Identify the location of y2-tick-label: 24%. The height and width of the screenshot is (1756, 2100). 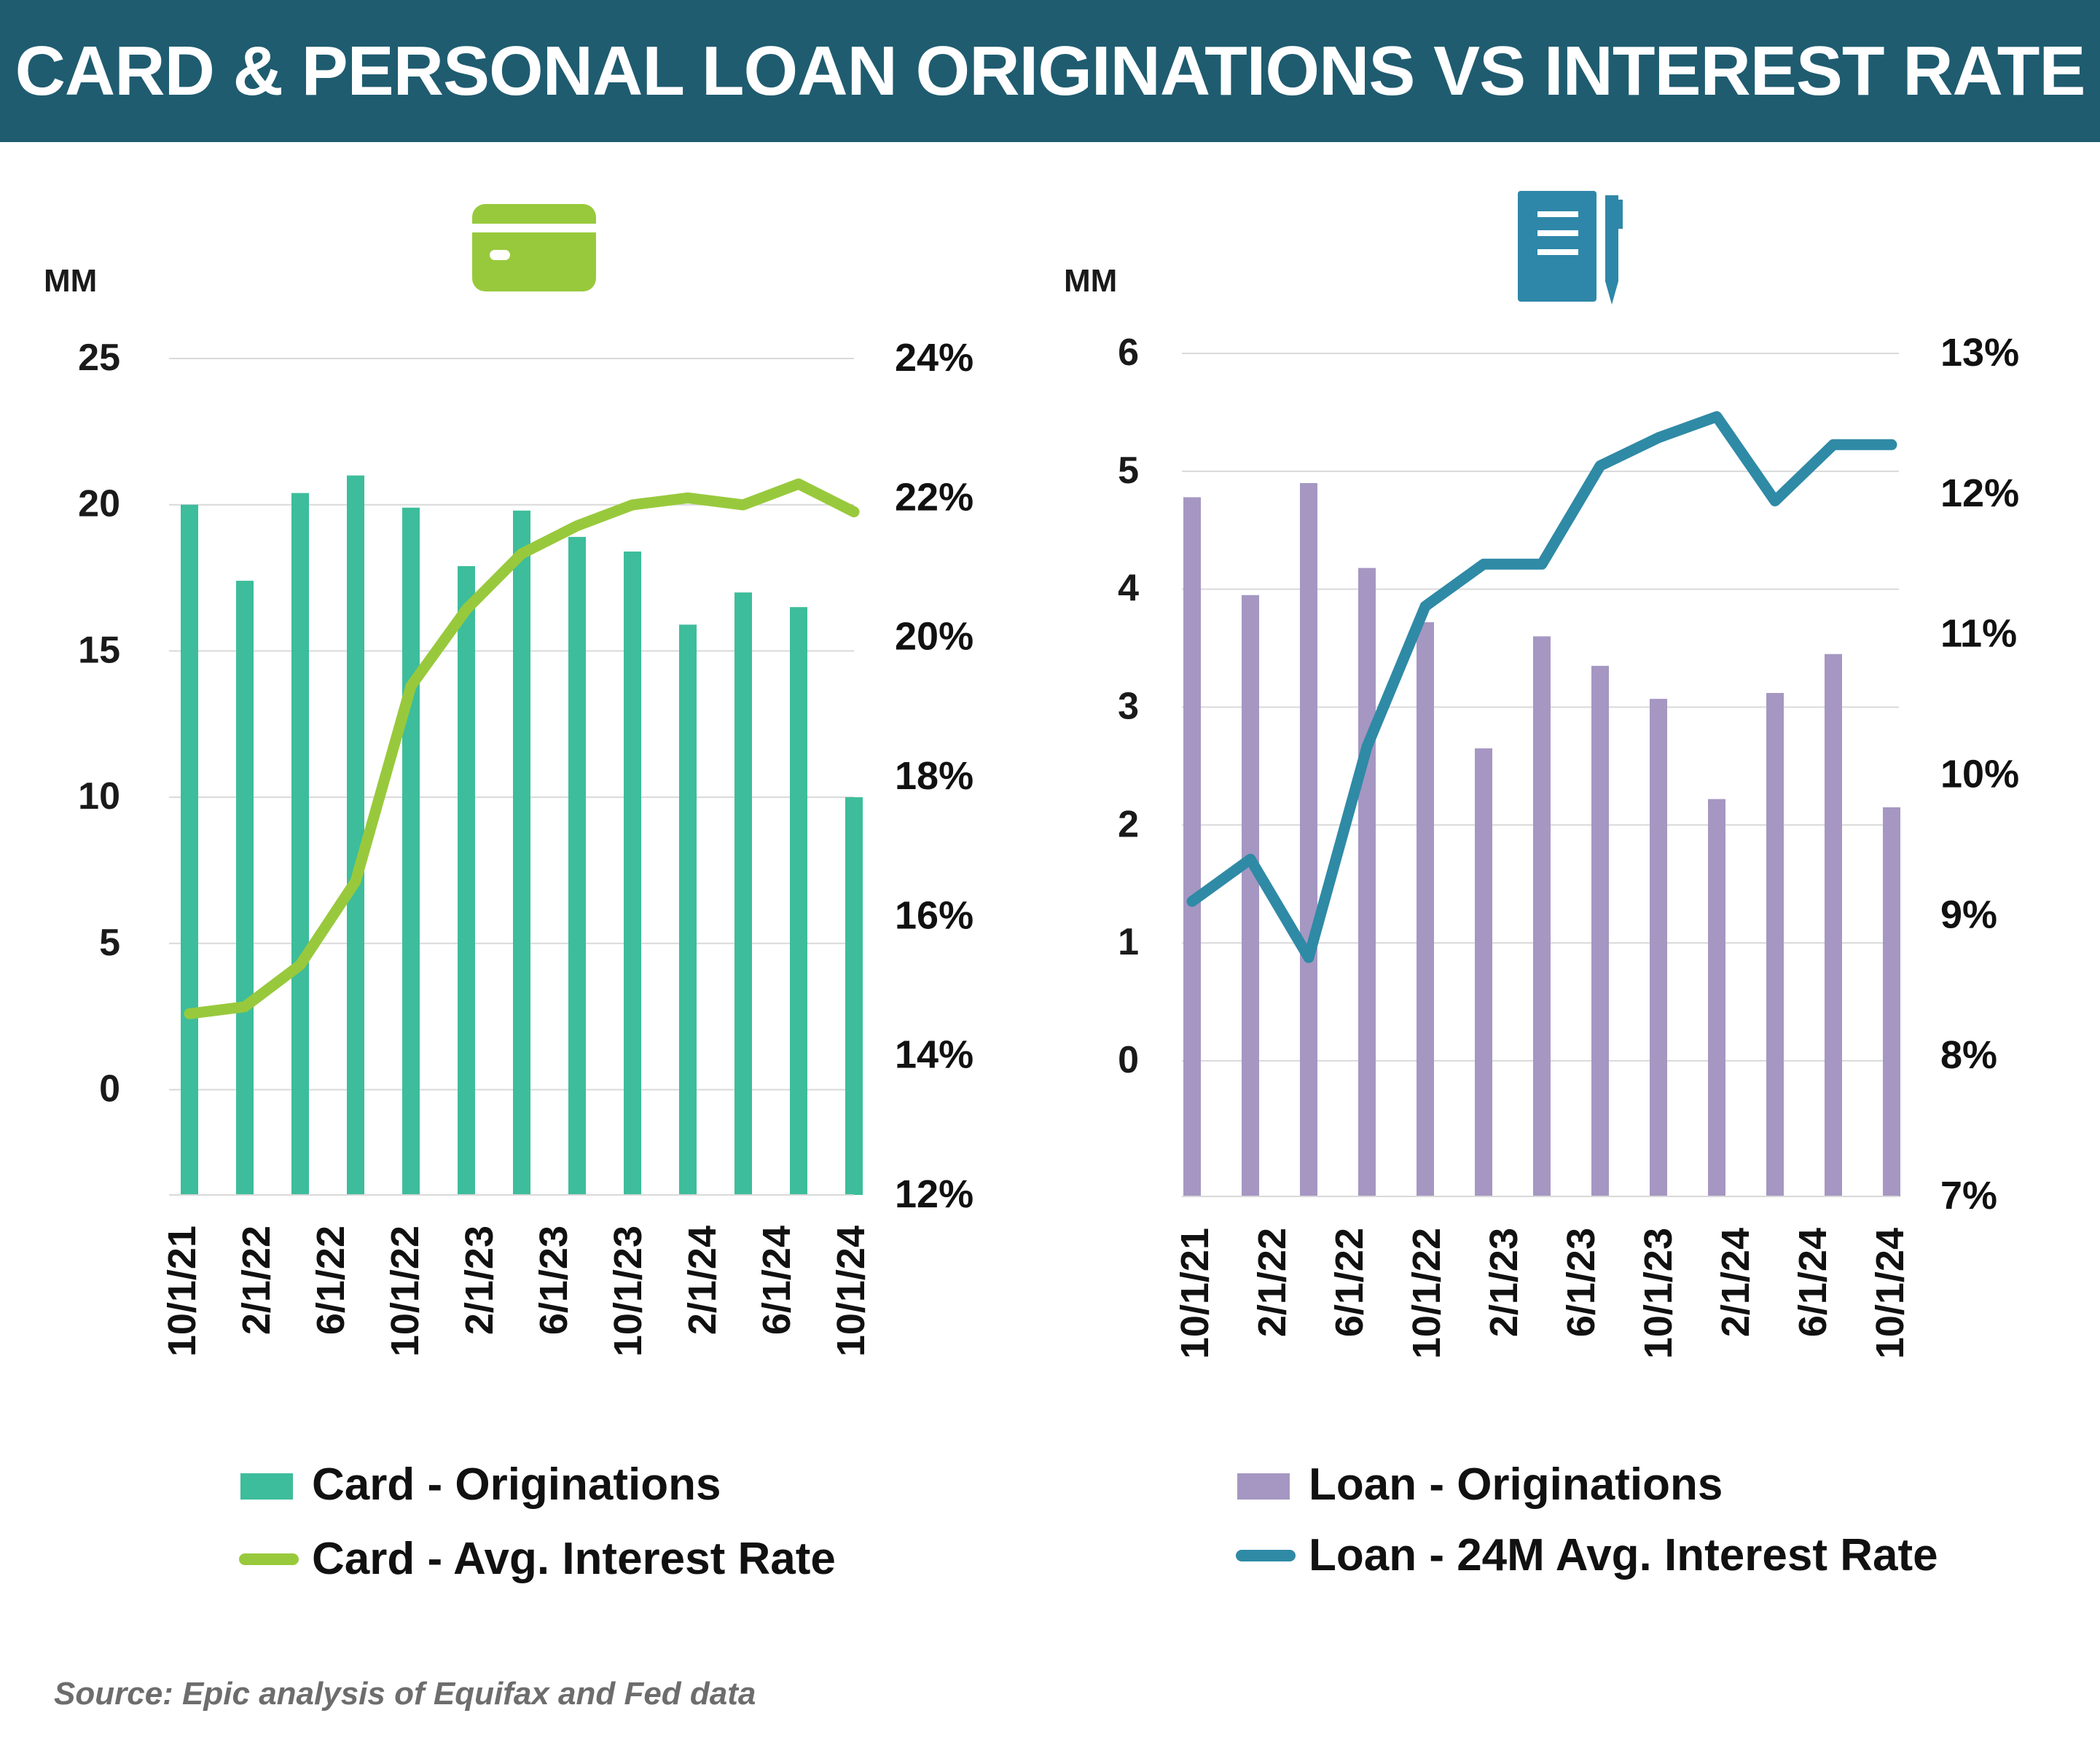
(934, 358).